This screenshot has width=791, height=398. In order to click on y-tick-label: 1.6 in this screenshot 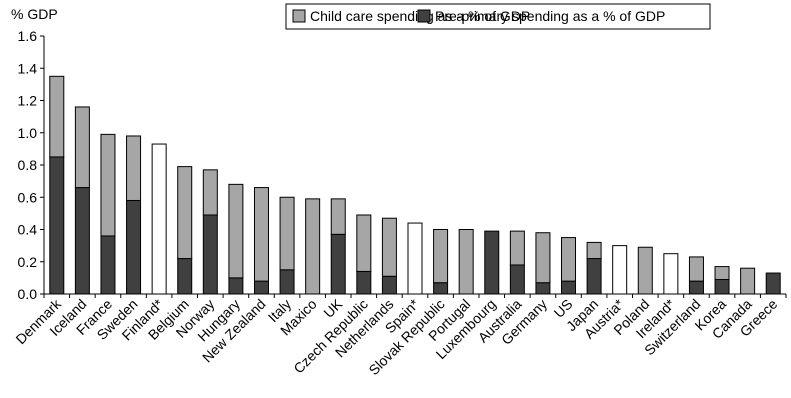, I will do `click(28, 36)`.